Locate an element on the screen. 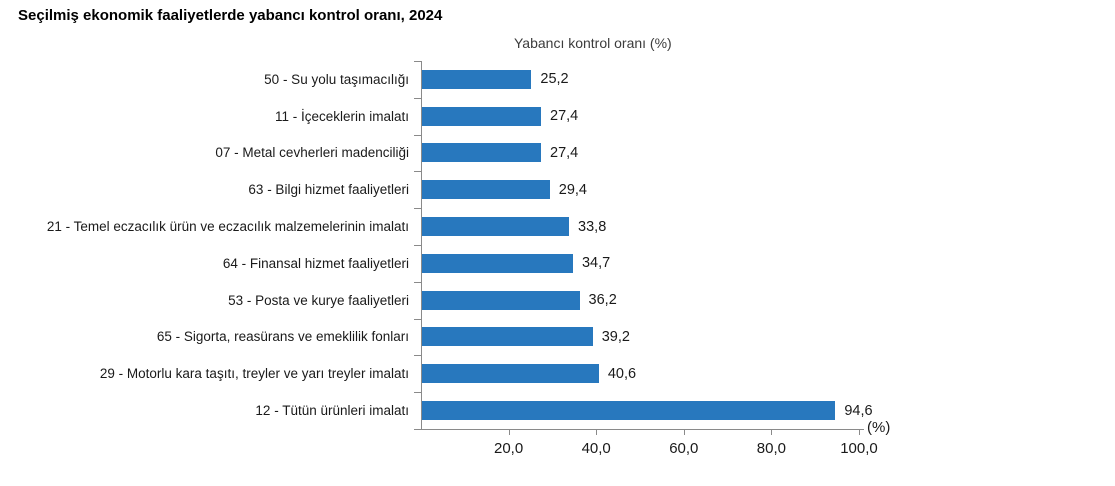 The height and width of the screenshot is (486, 1115). bar-row: 53 - Posta ve kurye faaliyetleri 36,2 is located at coordinates (557, 300).